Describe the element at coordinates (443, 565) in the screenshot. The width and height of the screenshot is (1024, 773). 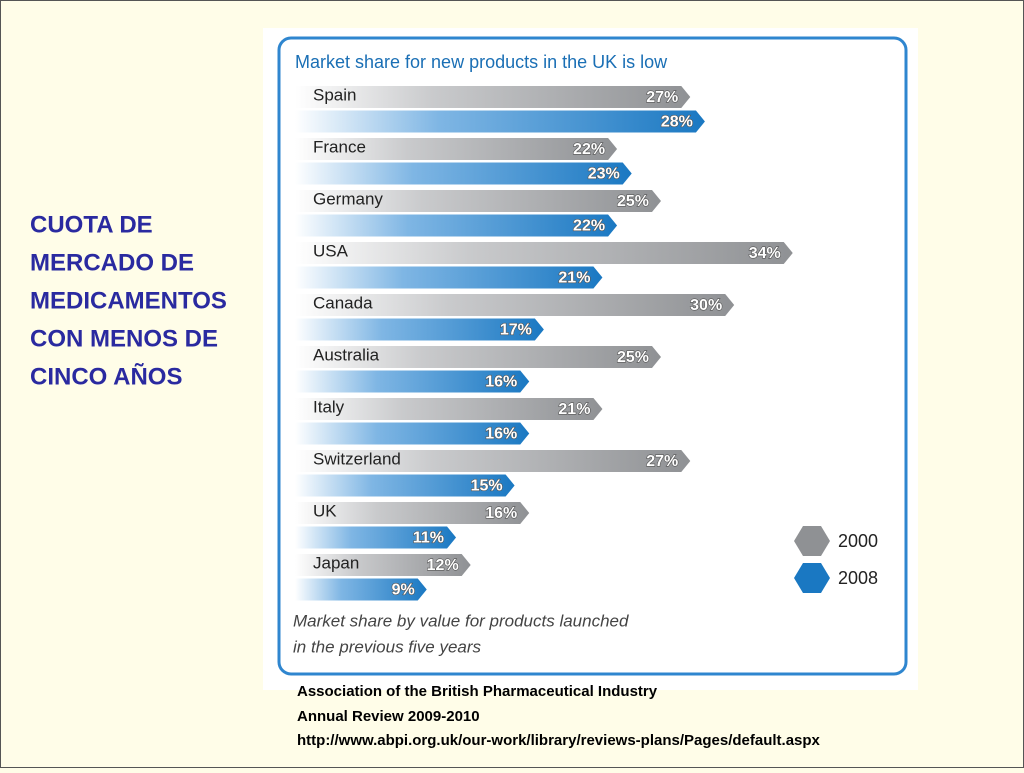
I see `value-label: 12%` at that location.